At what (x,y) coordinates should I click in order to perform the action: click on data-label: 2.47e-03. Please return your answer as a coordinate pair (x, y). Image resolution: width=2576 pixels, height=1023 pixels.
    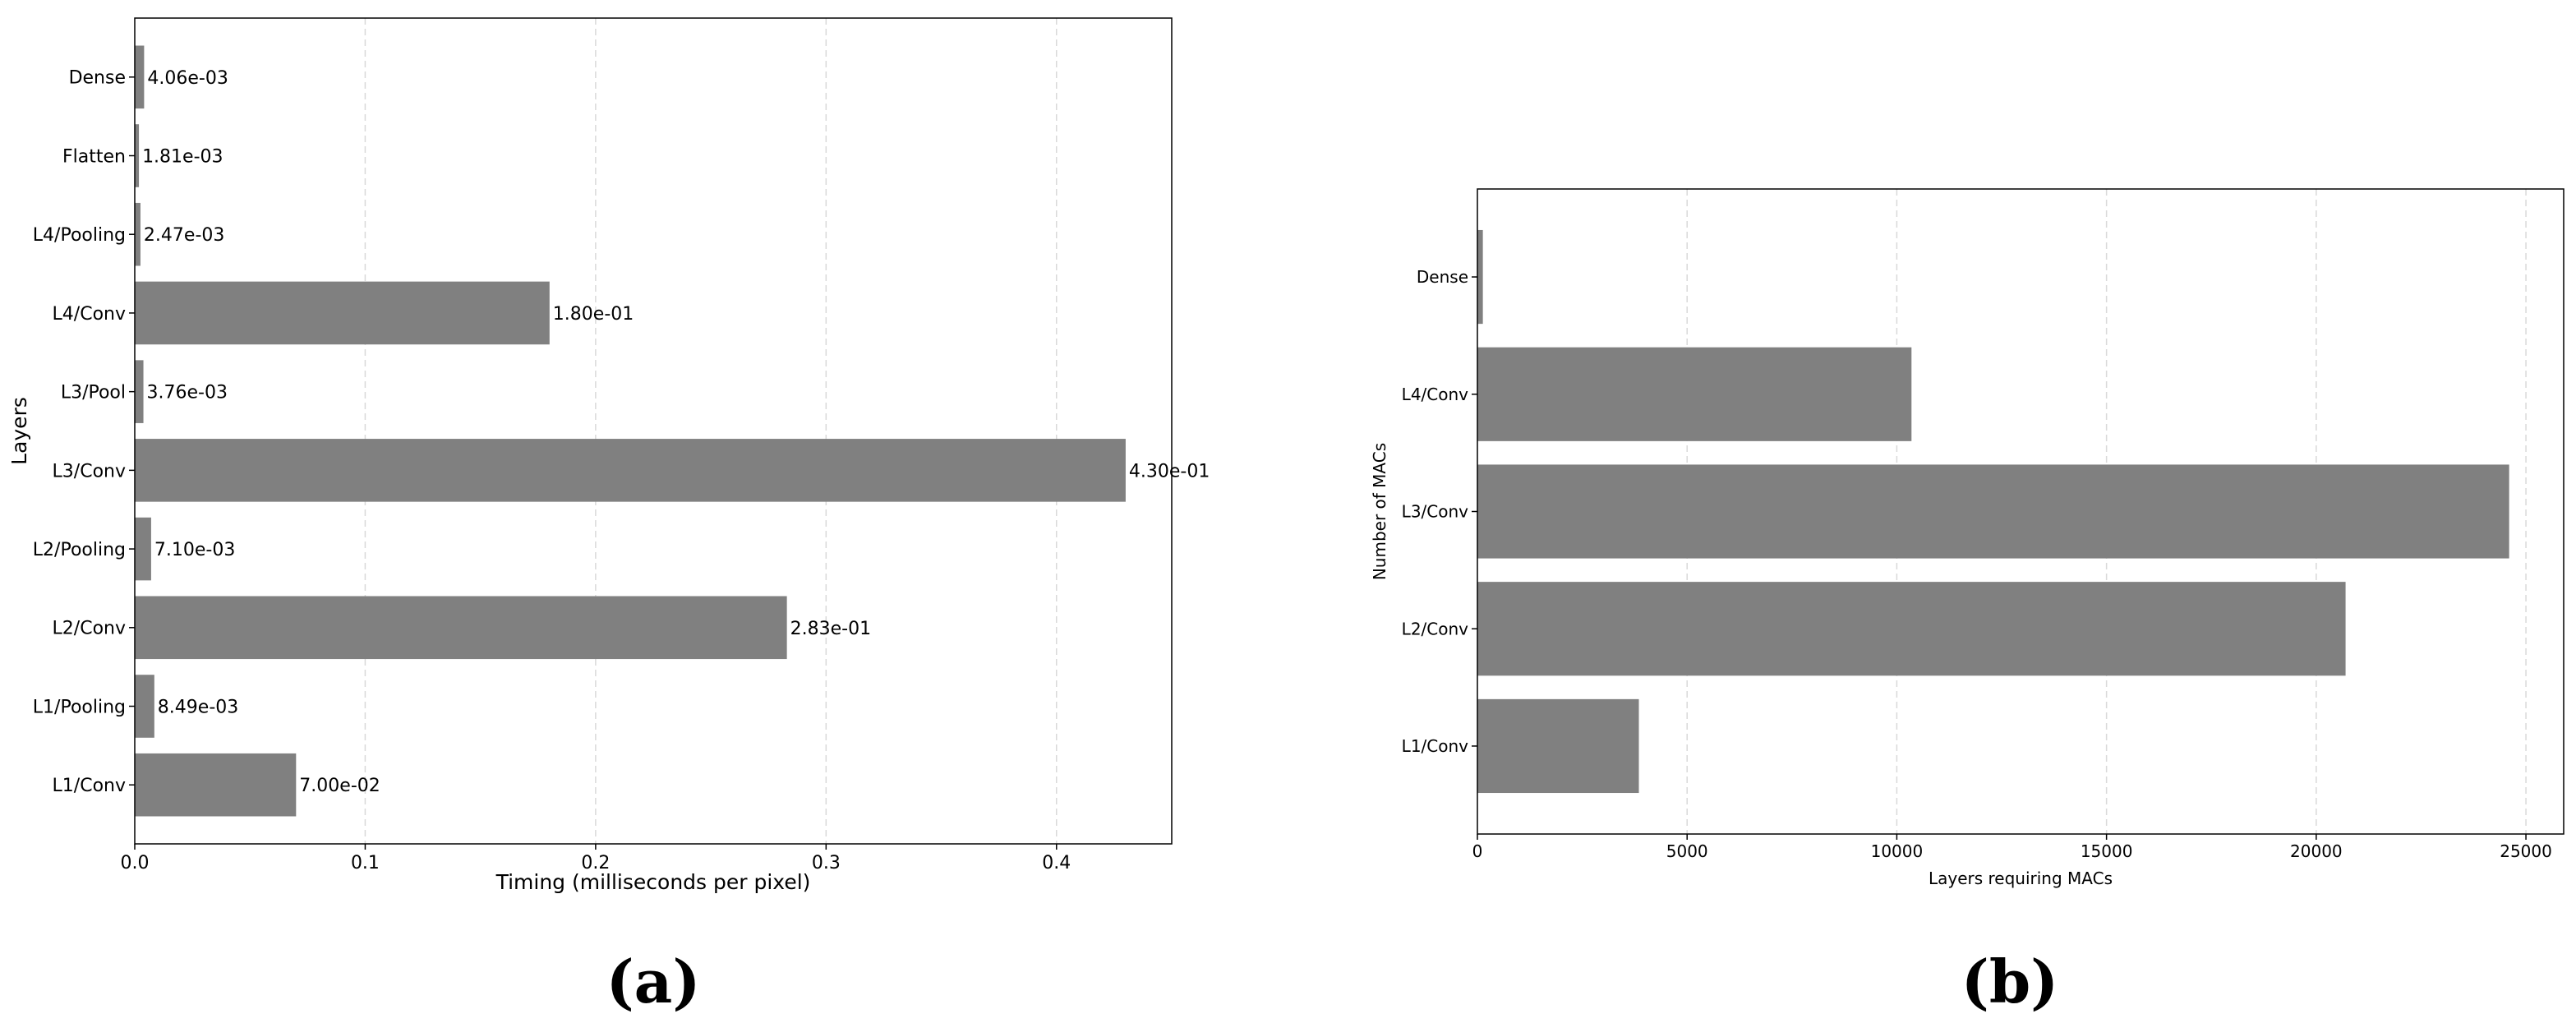
    Looking at the image, I should click on (184, 236).